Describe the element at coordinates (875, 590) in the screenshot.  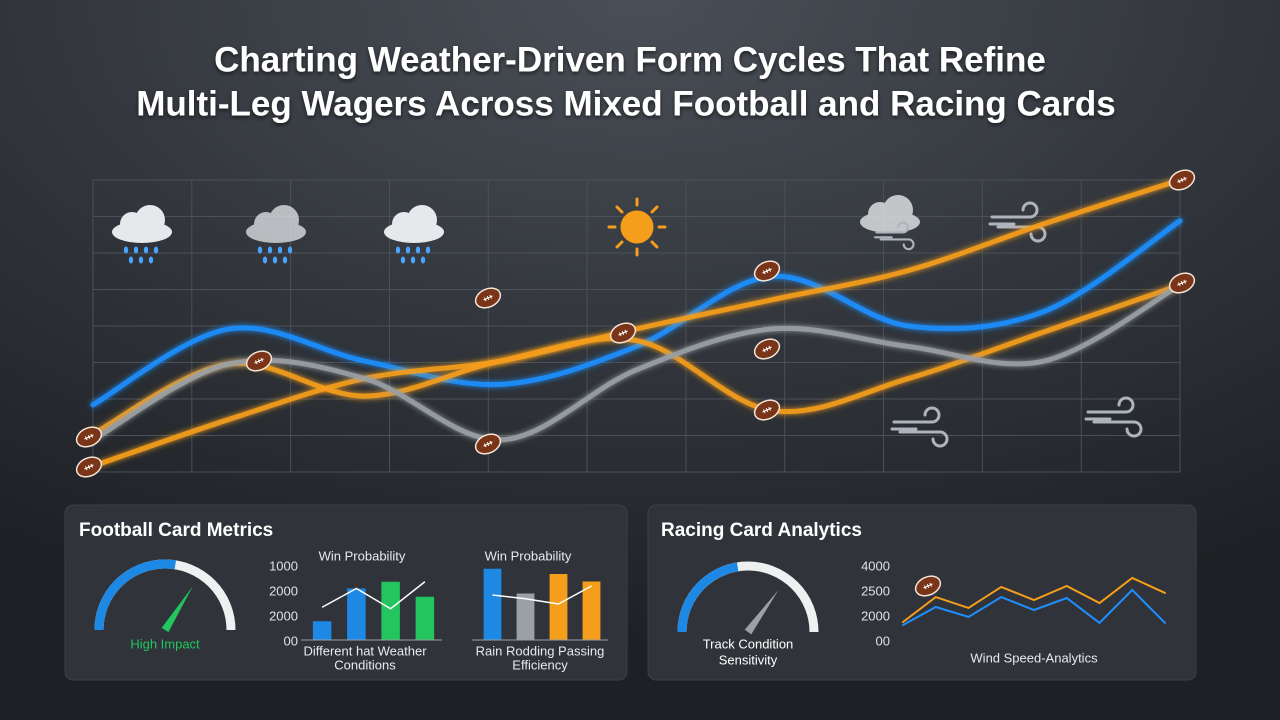
I see `y-tick-label: 2500` at that location.